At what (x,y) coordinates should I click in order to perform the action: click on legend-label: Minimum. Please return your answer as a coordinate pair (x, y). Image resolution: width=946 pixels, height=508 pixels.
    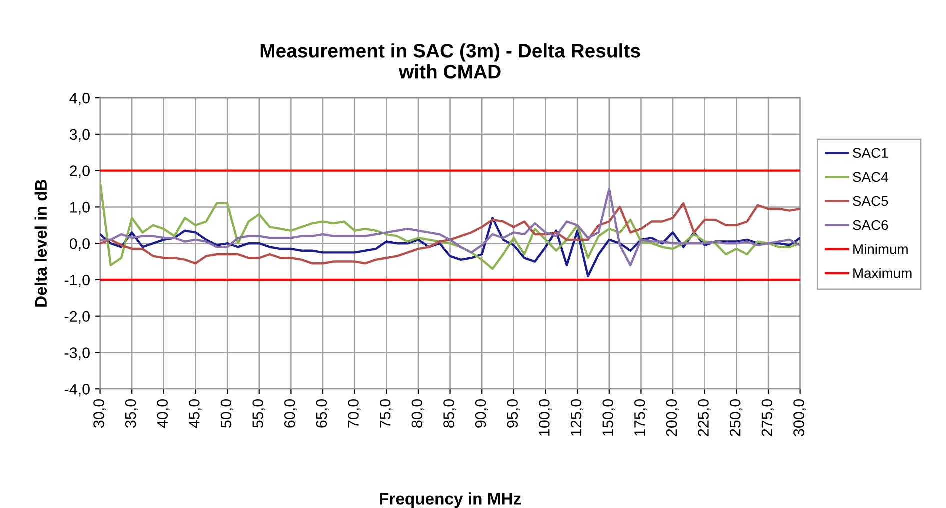
    Looking at the image, I should click on (881, 249).